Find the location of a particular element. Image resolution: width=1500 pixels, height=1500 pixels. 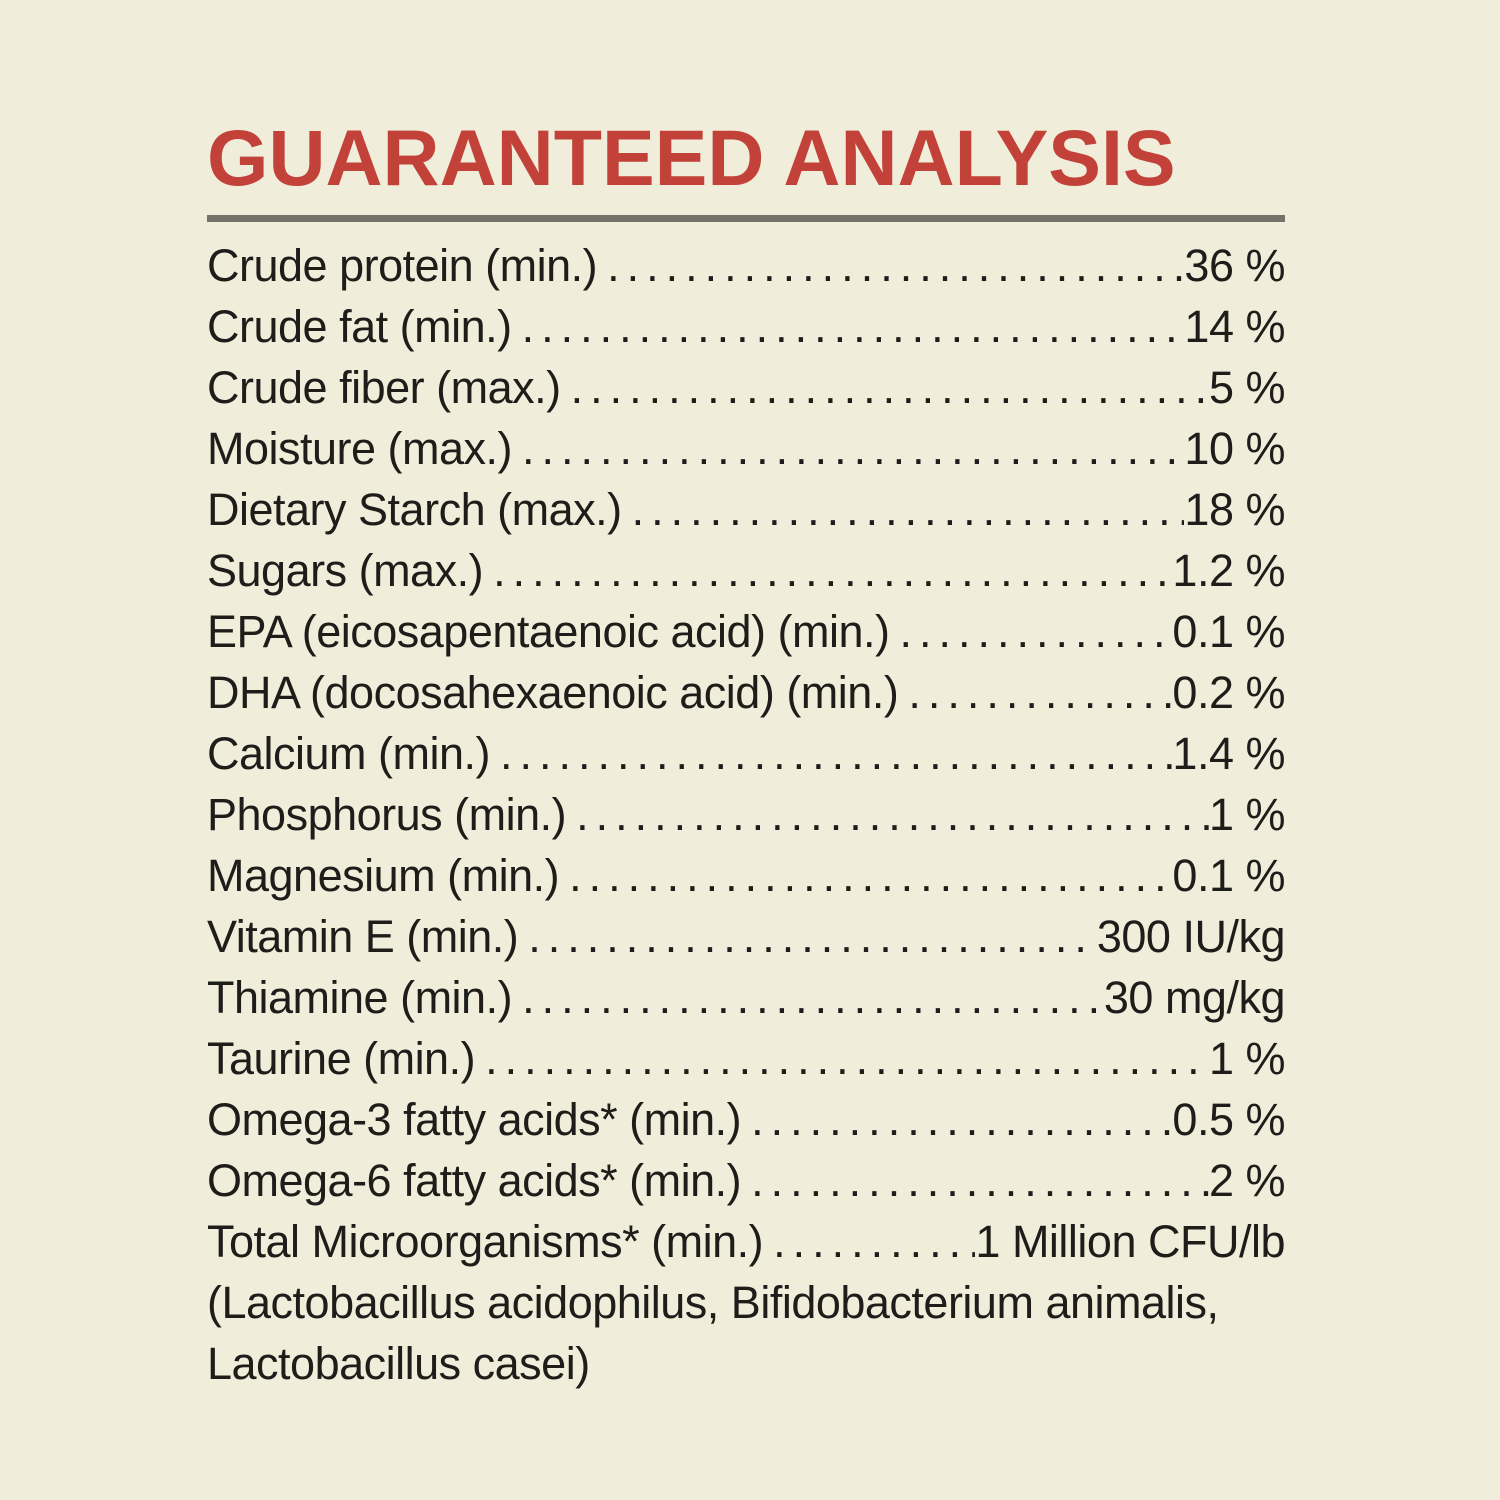

nutrient-name: Dietary Starch (max.) is located at coordinates (414, 509).